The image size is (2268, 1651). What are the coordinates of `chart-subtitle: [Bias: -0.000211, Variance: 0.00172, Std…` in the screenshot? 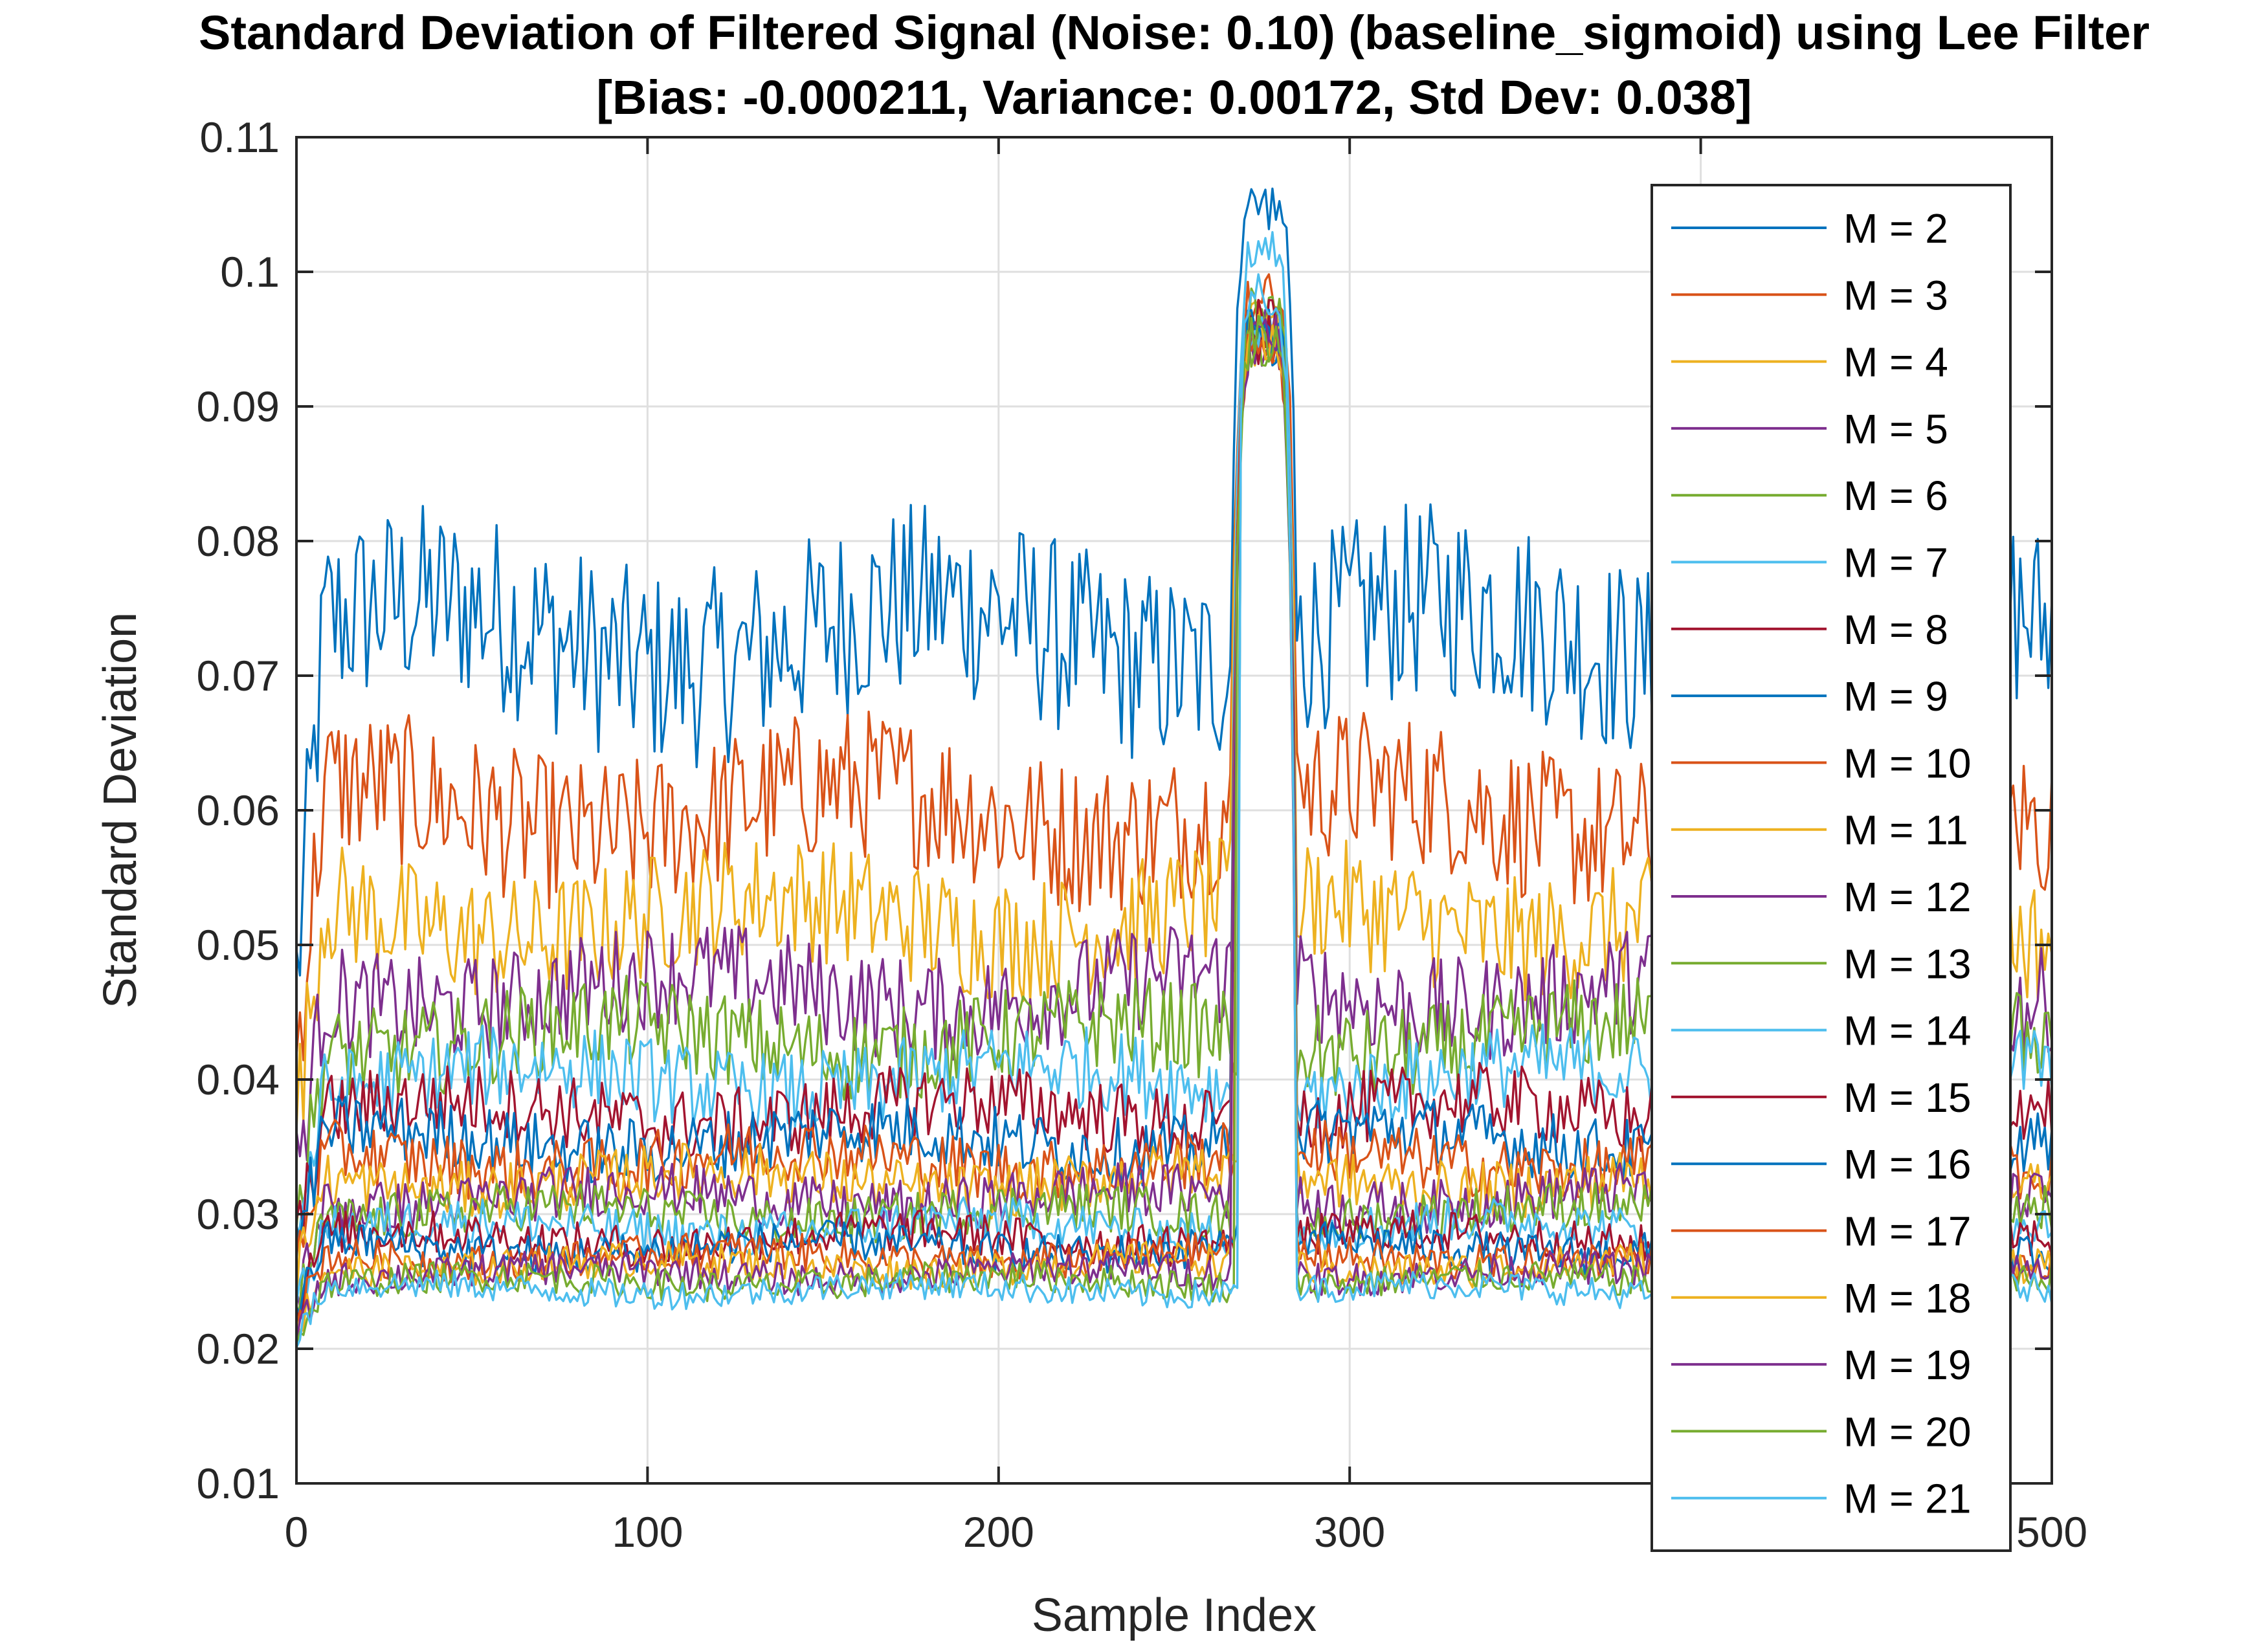 It's located at (1173, 97).